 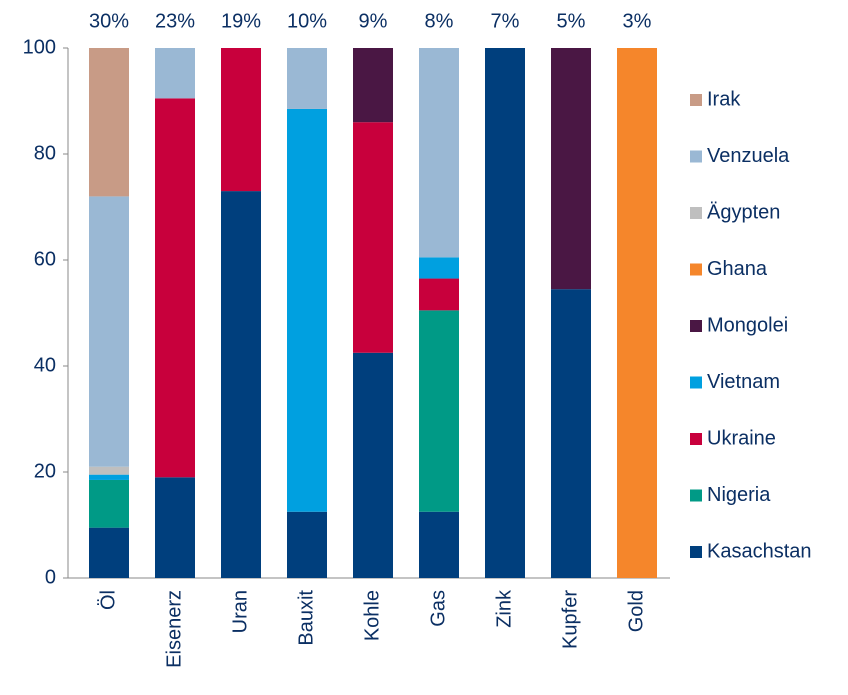 I want to click on x-tick-label: Gold, so click(x=636, y=611).